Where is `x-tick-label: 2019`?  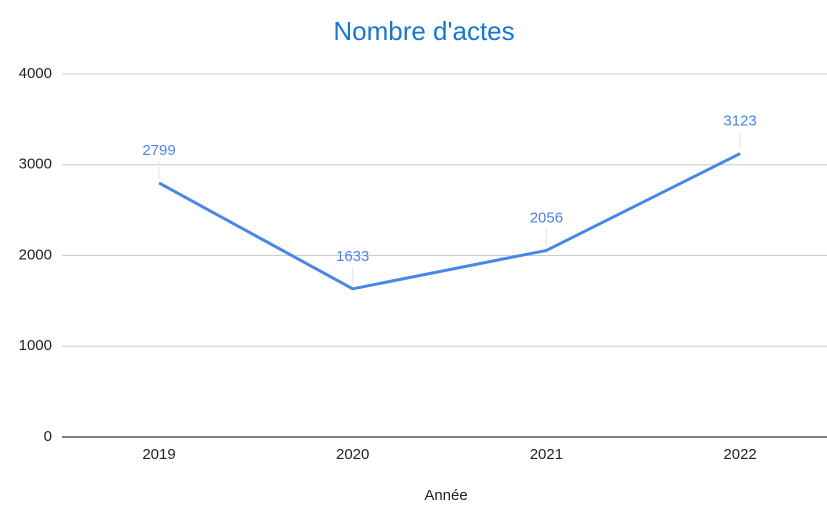
x-tick-label: 2019 is located at coordinates (158, 454).